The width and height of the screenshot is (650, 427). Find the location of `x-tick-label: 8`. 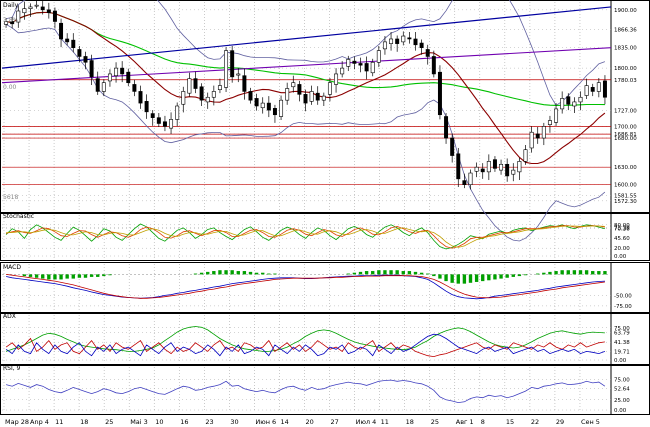

x-tick-label: 8 is located at coordinates (483, 422).